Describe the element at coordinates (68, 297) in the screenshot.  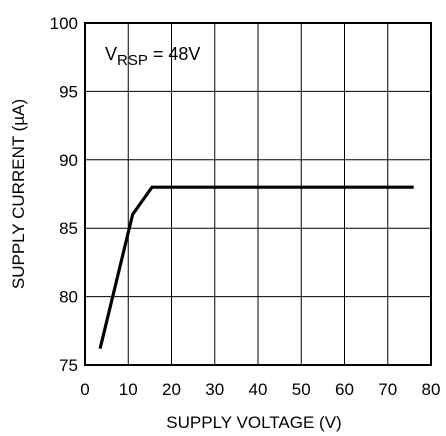
I see `y-tick-label: 80` at that location.